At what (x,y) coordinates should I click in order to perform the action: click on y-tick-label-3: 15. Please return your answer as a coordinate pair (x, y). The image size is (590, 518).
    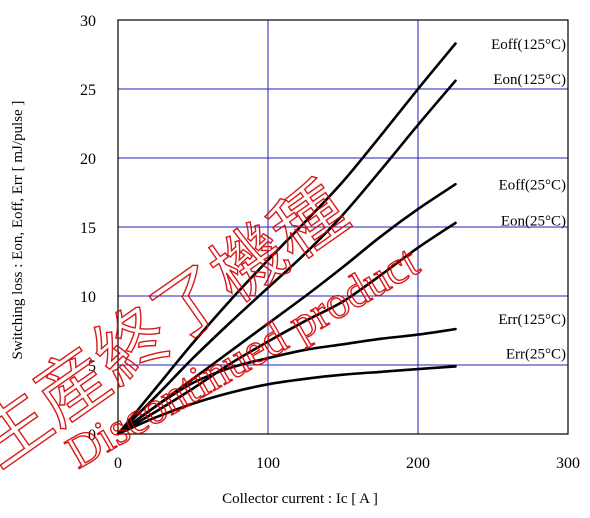
    Looking at the image, I should click on (88, 228).